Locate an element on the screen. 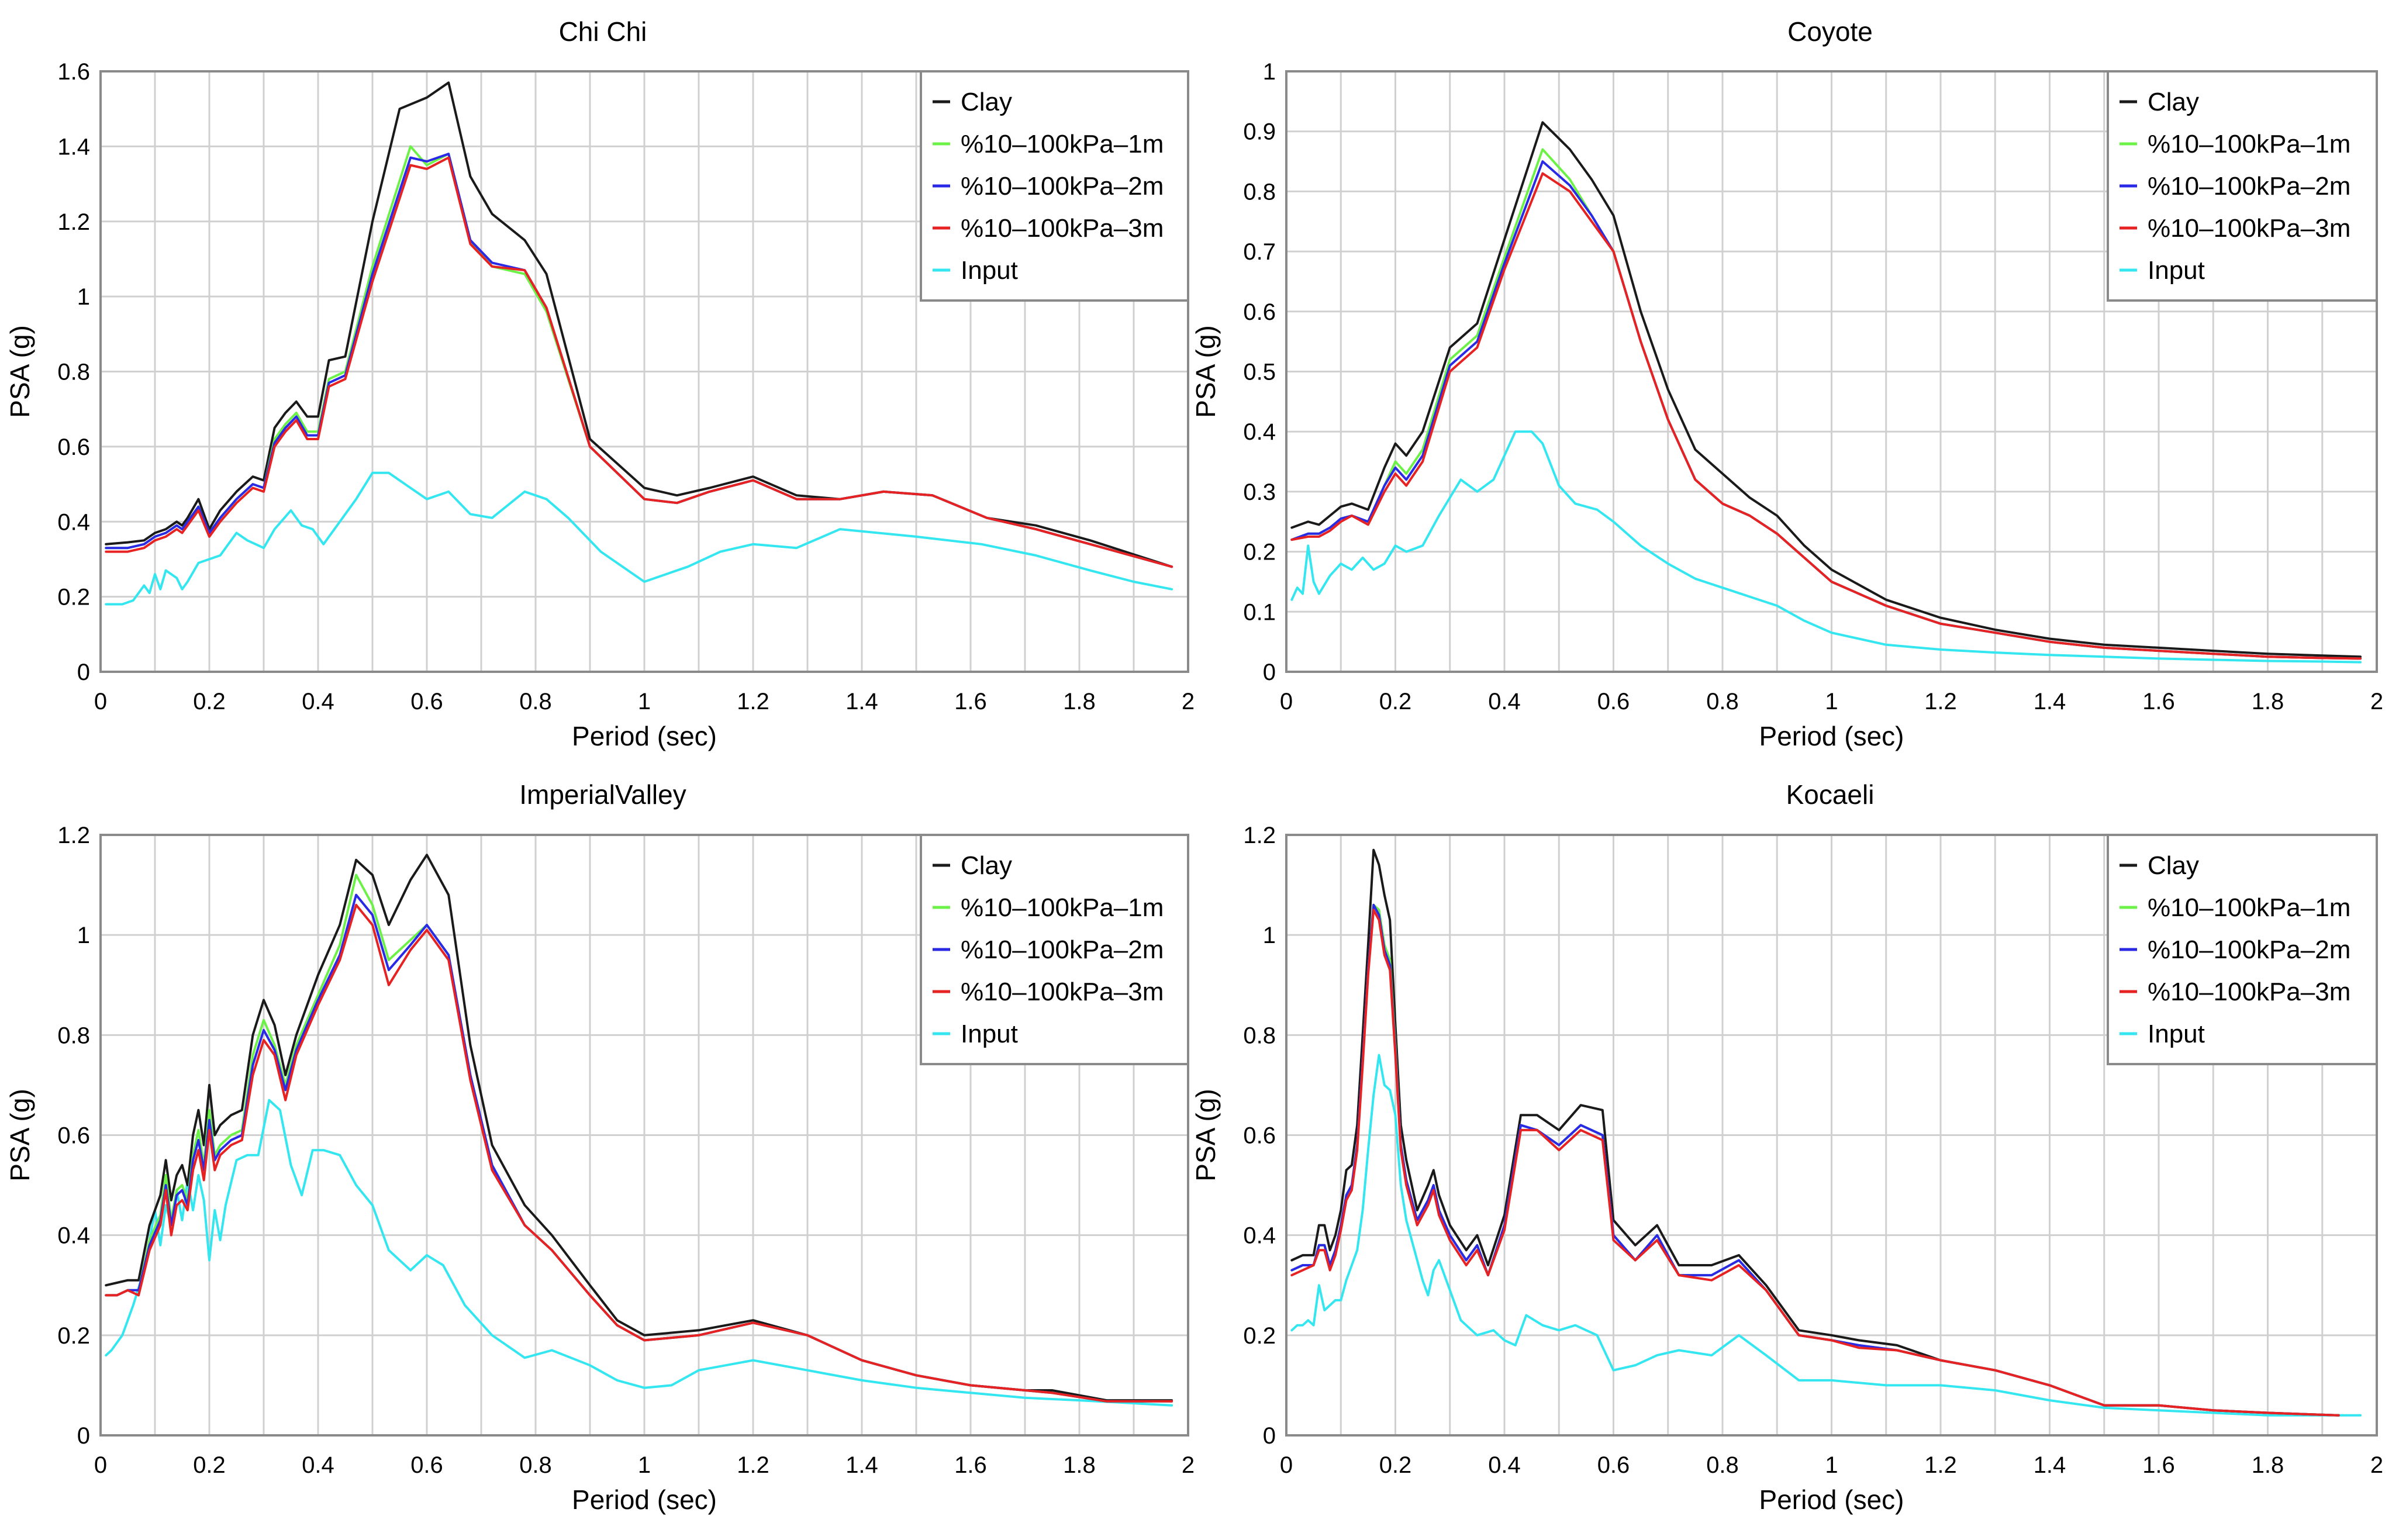 The image size is (2399, 1540). chart-title: Chi Chi is located at coordinates (603, 31).